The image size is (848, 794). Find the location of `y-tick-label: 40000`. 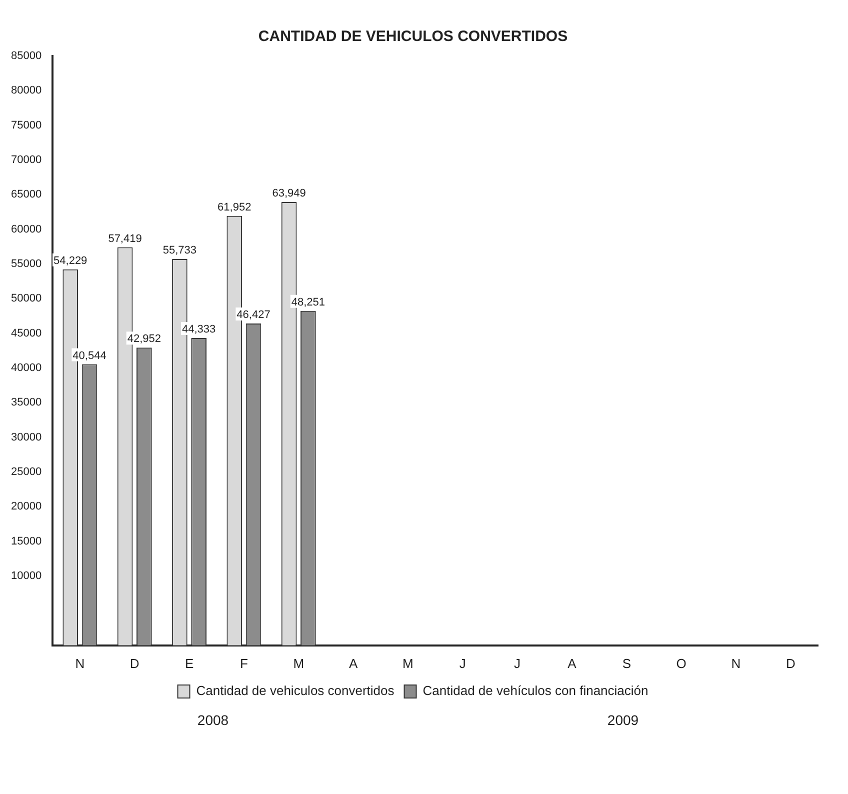

y-tick-label: 40000 is located at coordinates (26, 368).